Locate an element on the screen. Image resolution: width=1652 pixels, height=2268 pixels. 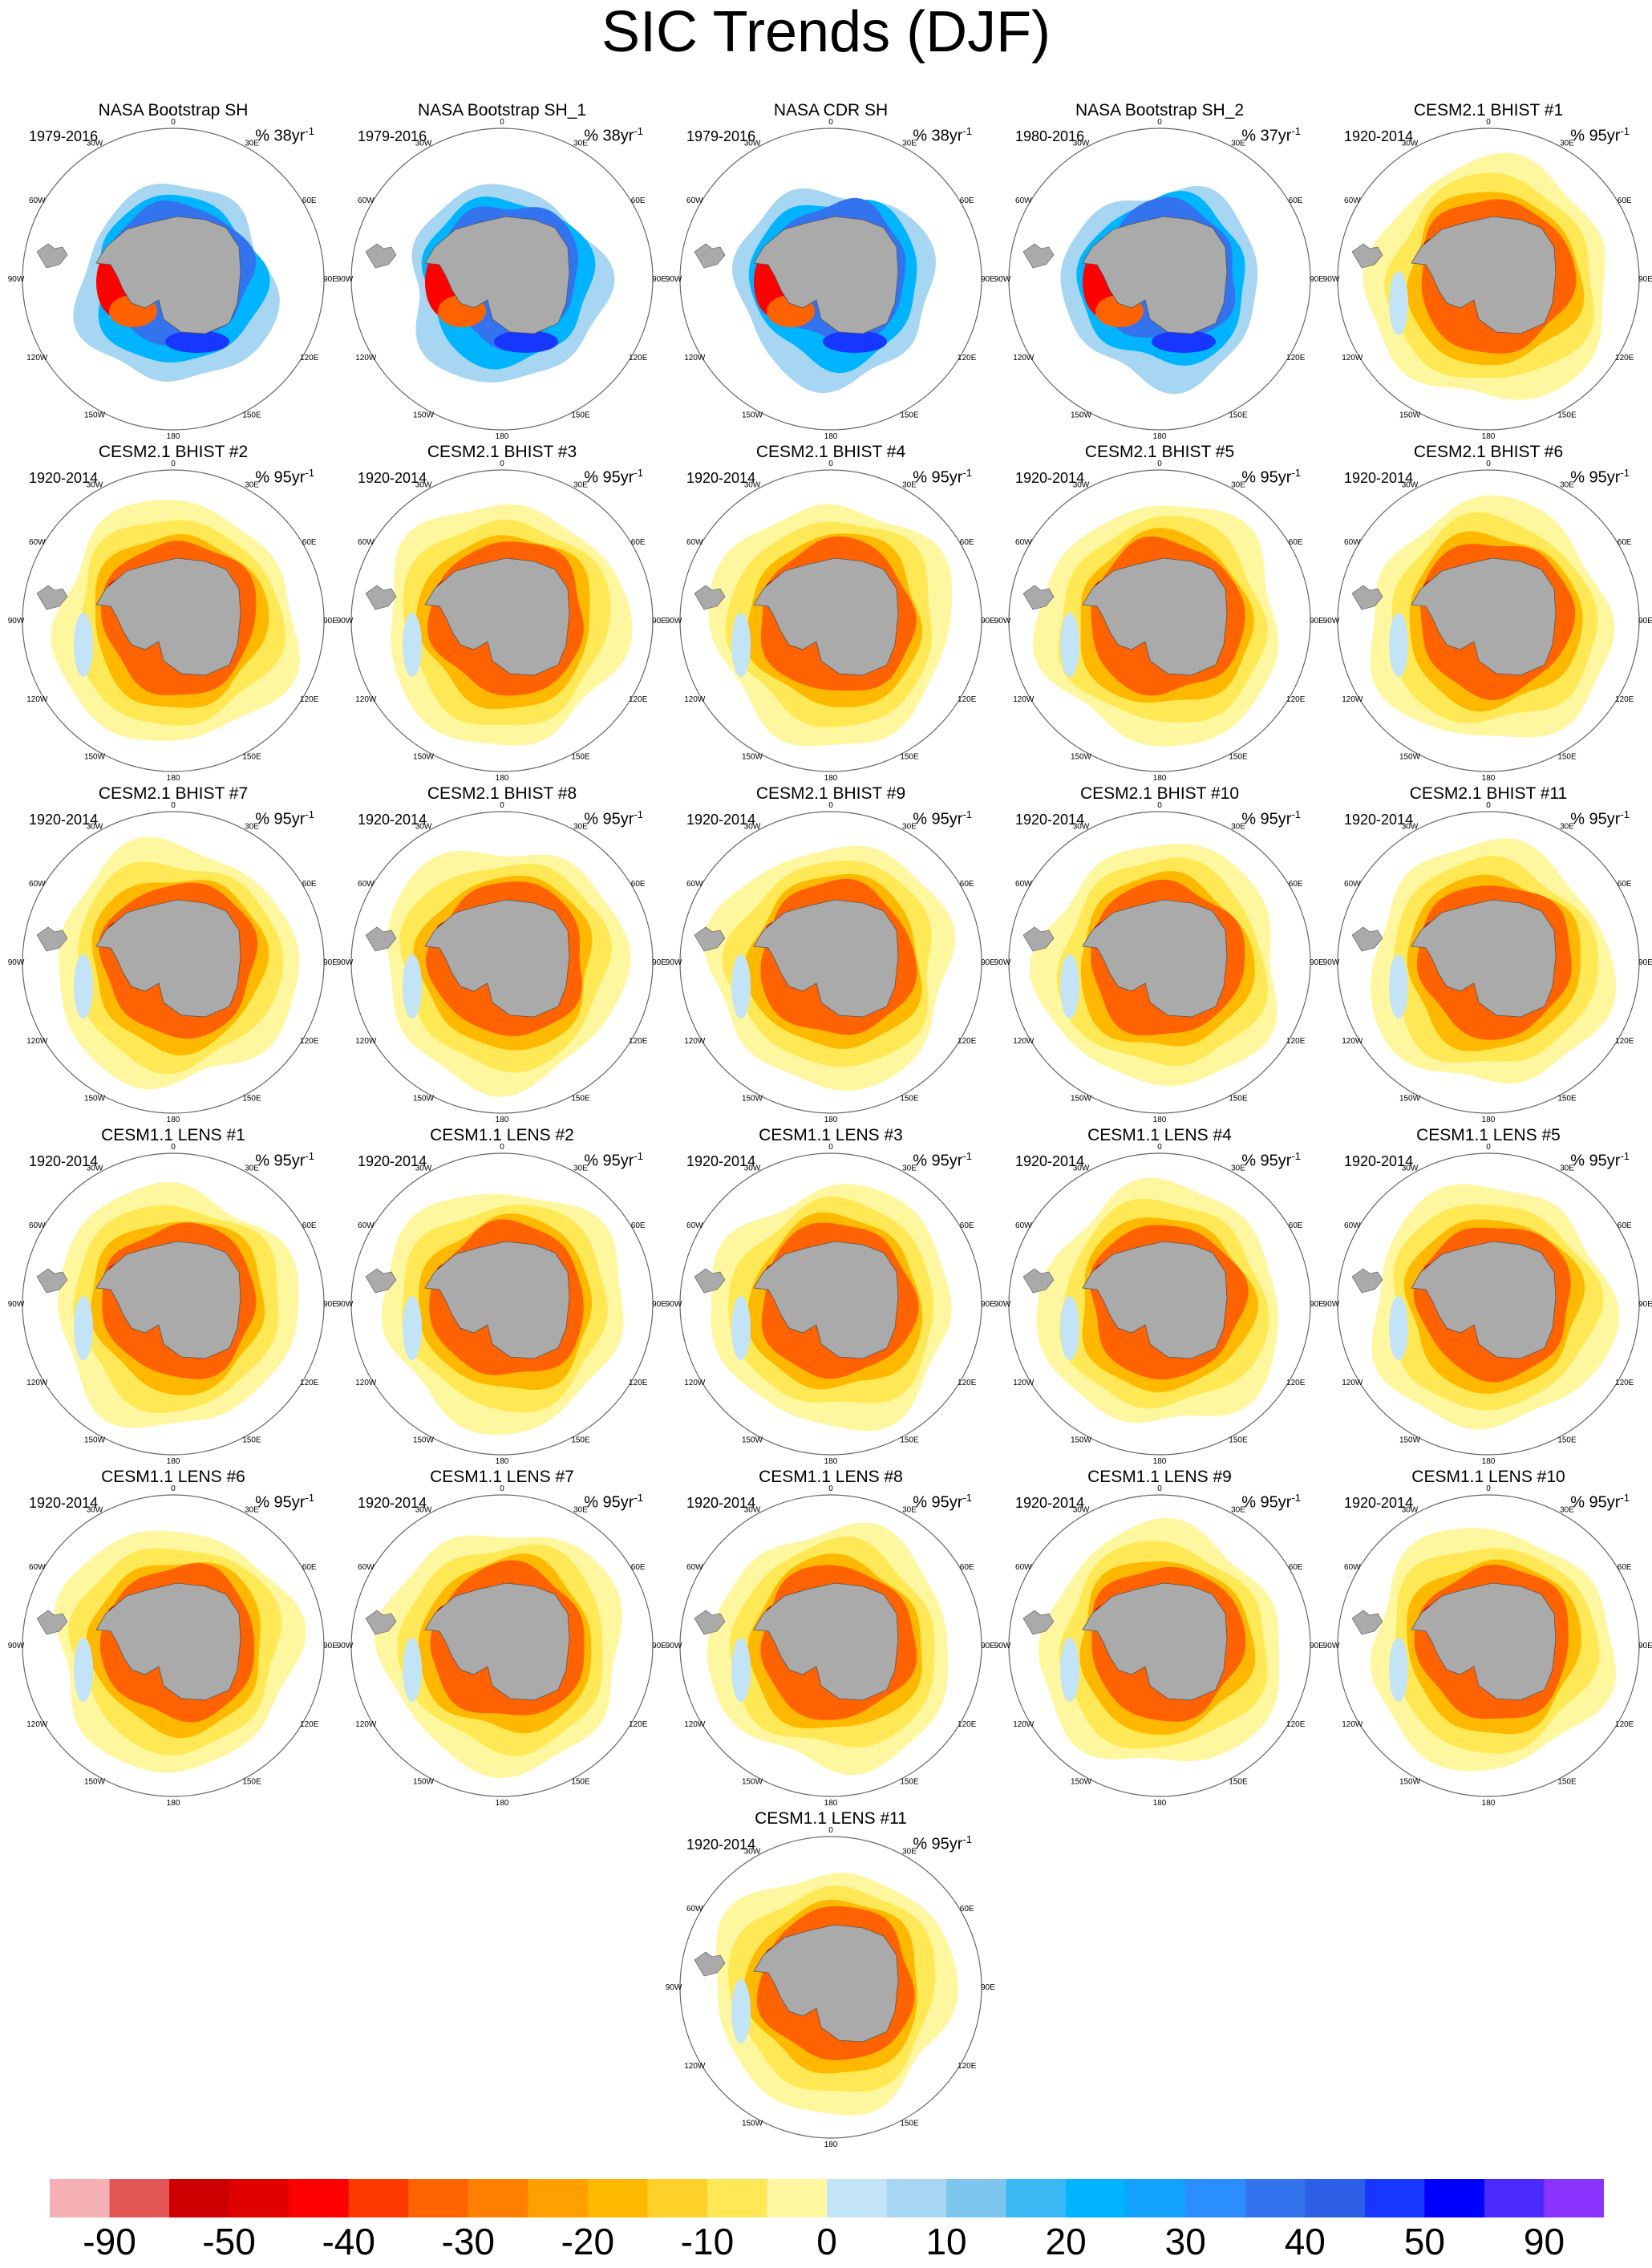
colorbar-tick-label: -40 is located at coordinates (348, 2241).